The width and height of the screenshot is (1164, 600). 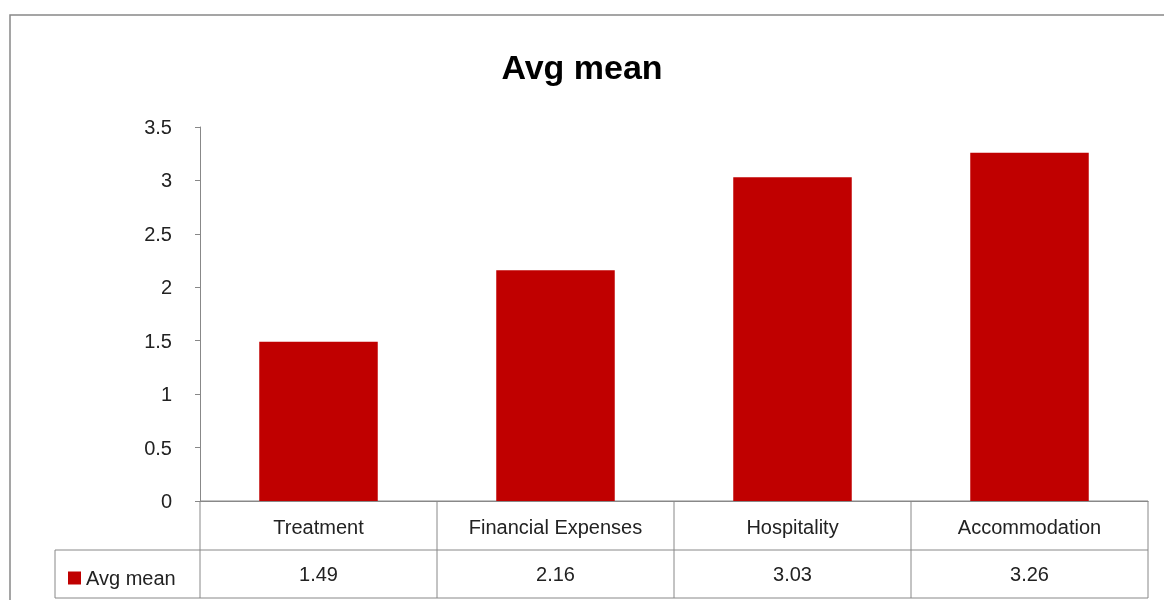 What do you see at coordinates (158, 127) in the screenshot?
I see `y-tick-label: 3.5` at bounding box center [158, 127].